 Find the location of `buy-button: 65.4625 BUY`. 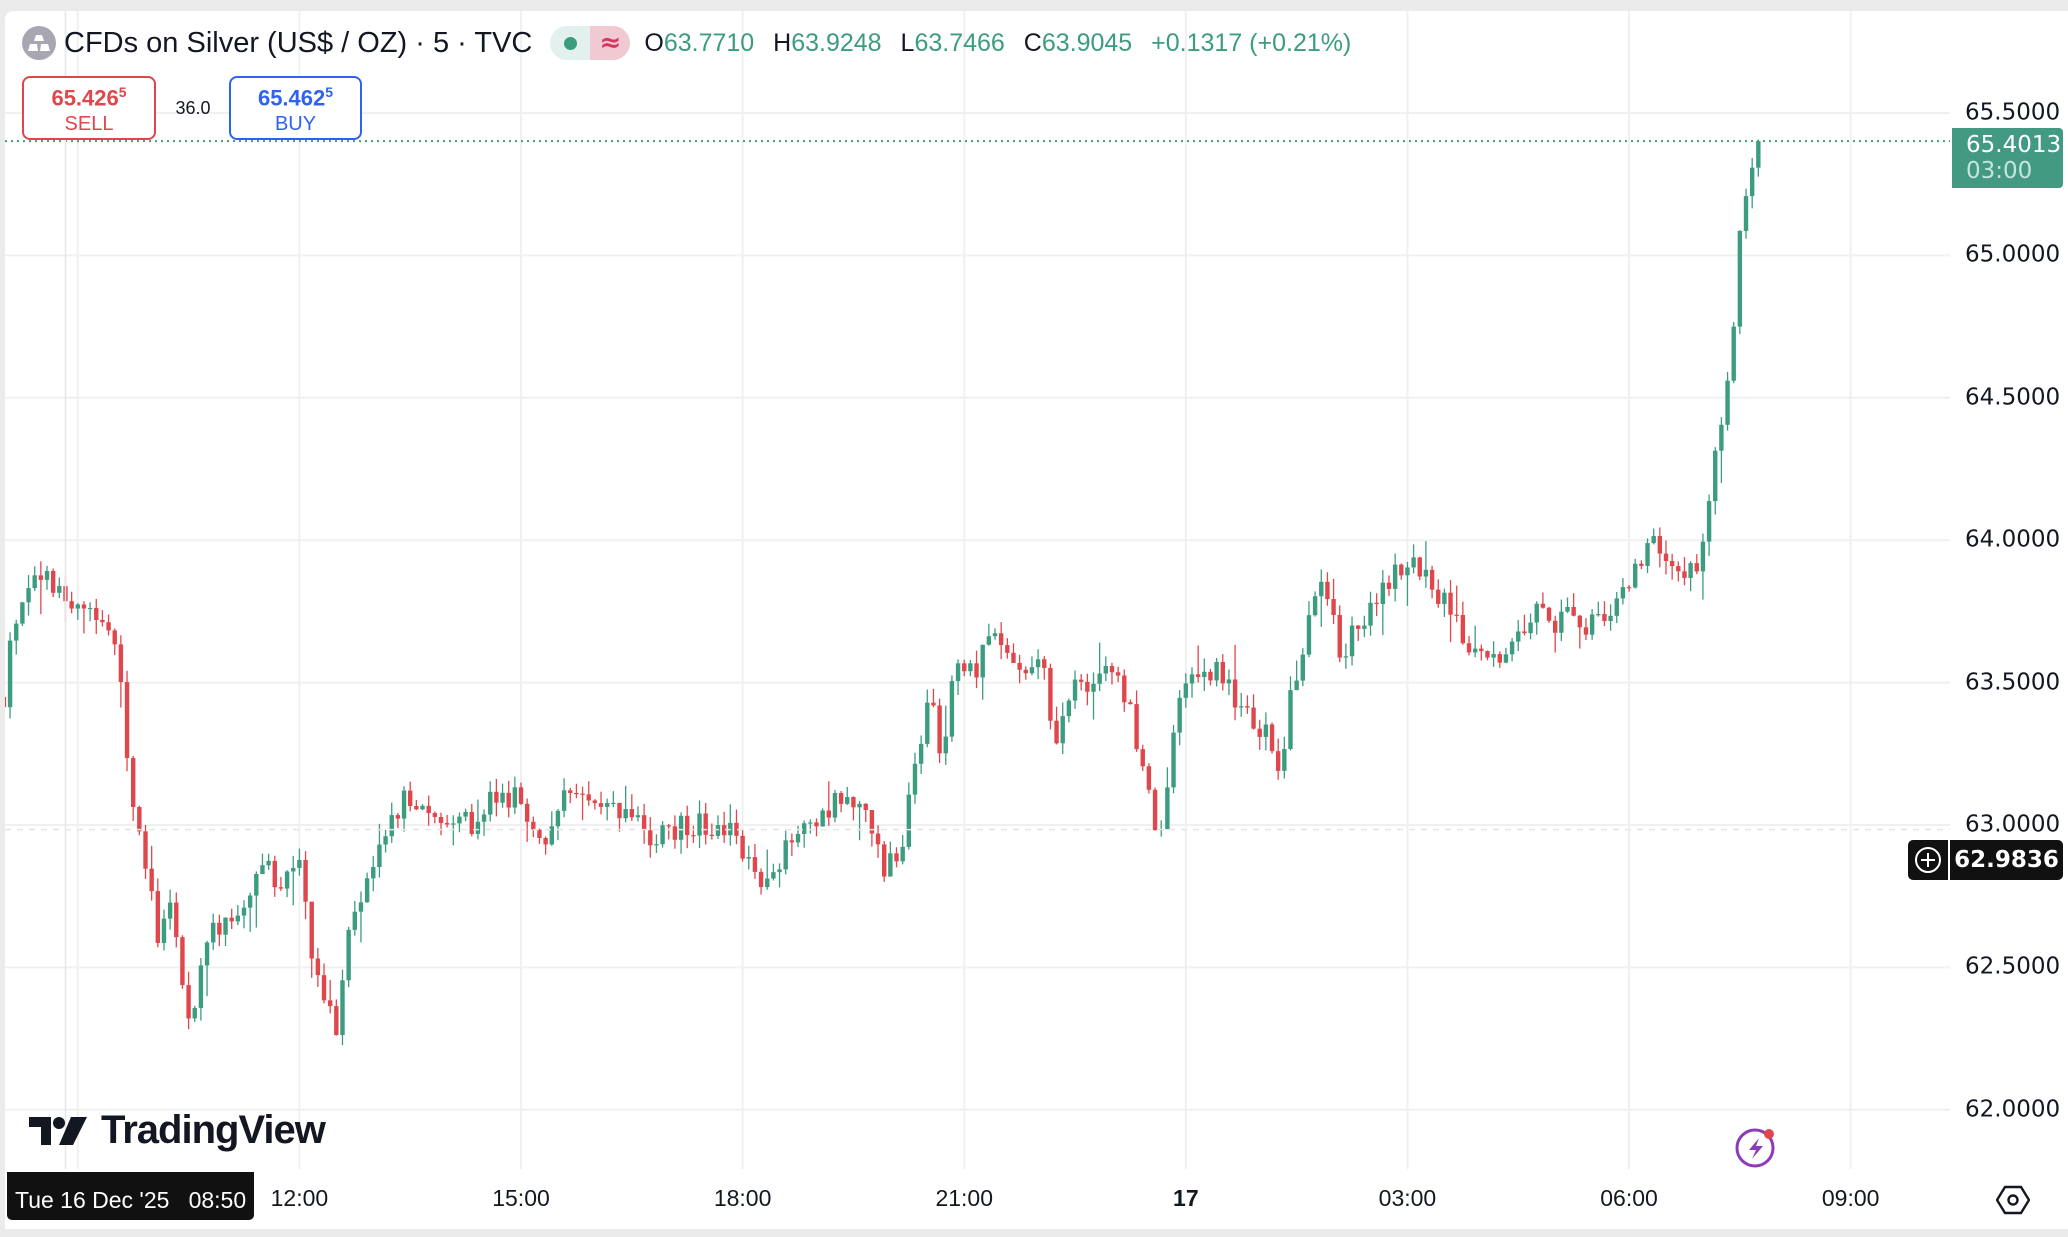

buy-button: 65.4625 BUY is located at coordinates (295, 108).